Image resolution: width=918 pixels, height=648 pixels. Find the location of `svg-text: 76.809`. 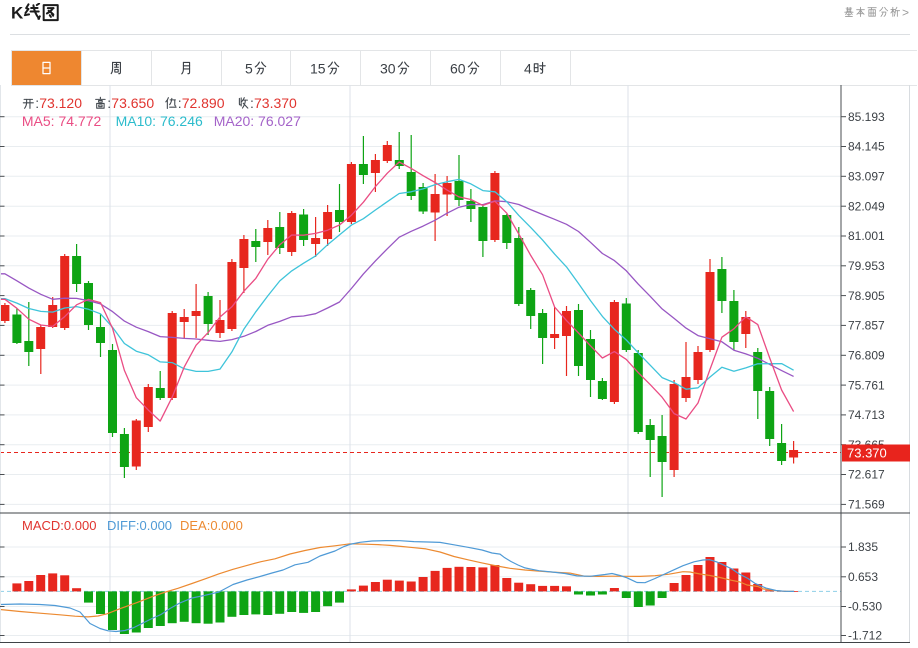

svg-text: 76.809 is located at coordinates (866, 356).